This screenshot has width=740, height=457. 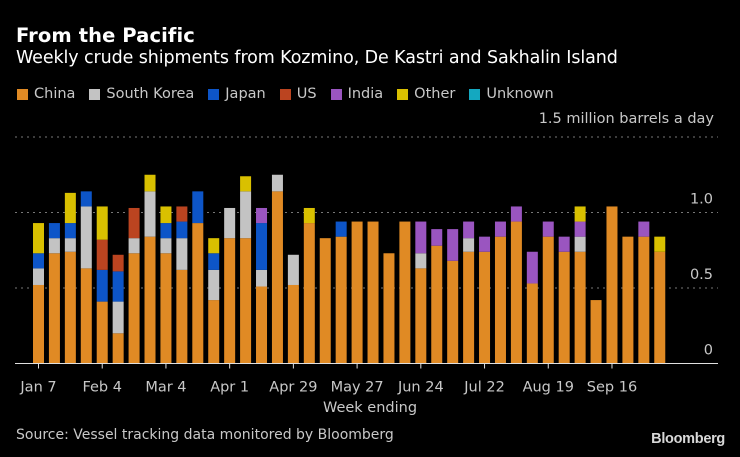 What do you see at coordinates (336, 94) in the screenshot?
I see `legend-swatch-india` at bounding box center [336, 94].